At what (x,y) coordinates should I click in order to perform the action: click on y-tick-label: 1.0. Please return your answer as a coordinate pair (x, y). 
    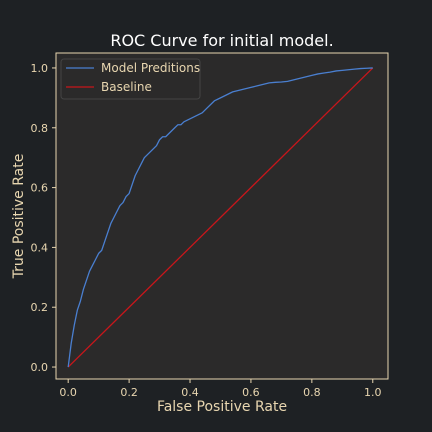
    Looking at the image, I should click on (40, 68).